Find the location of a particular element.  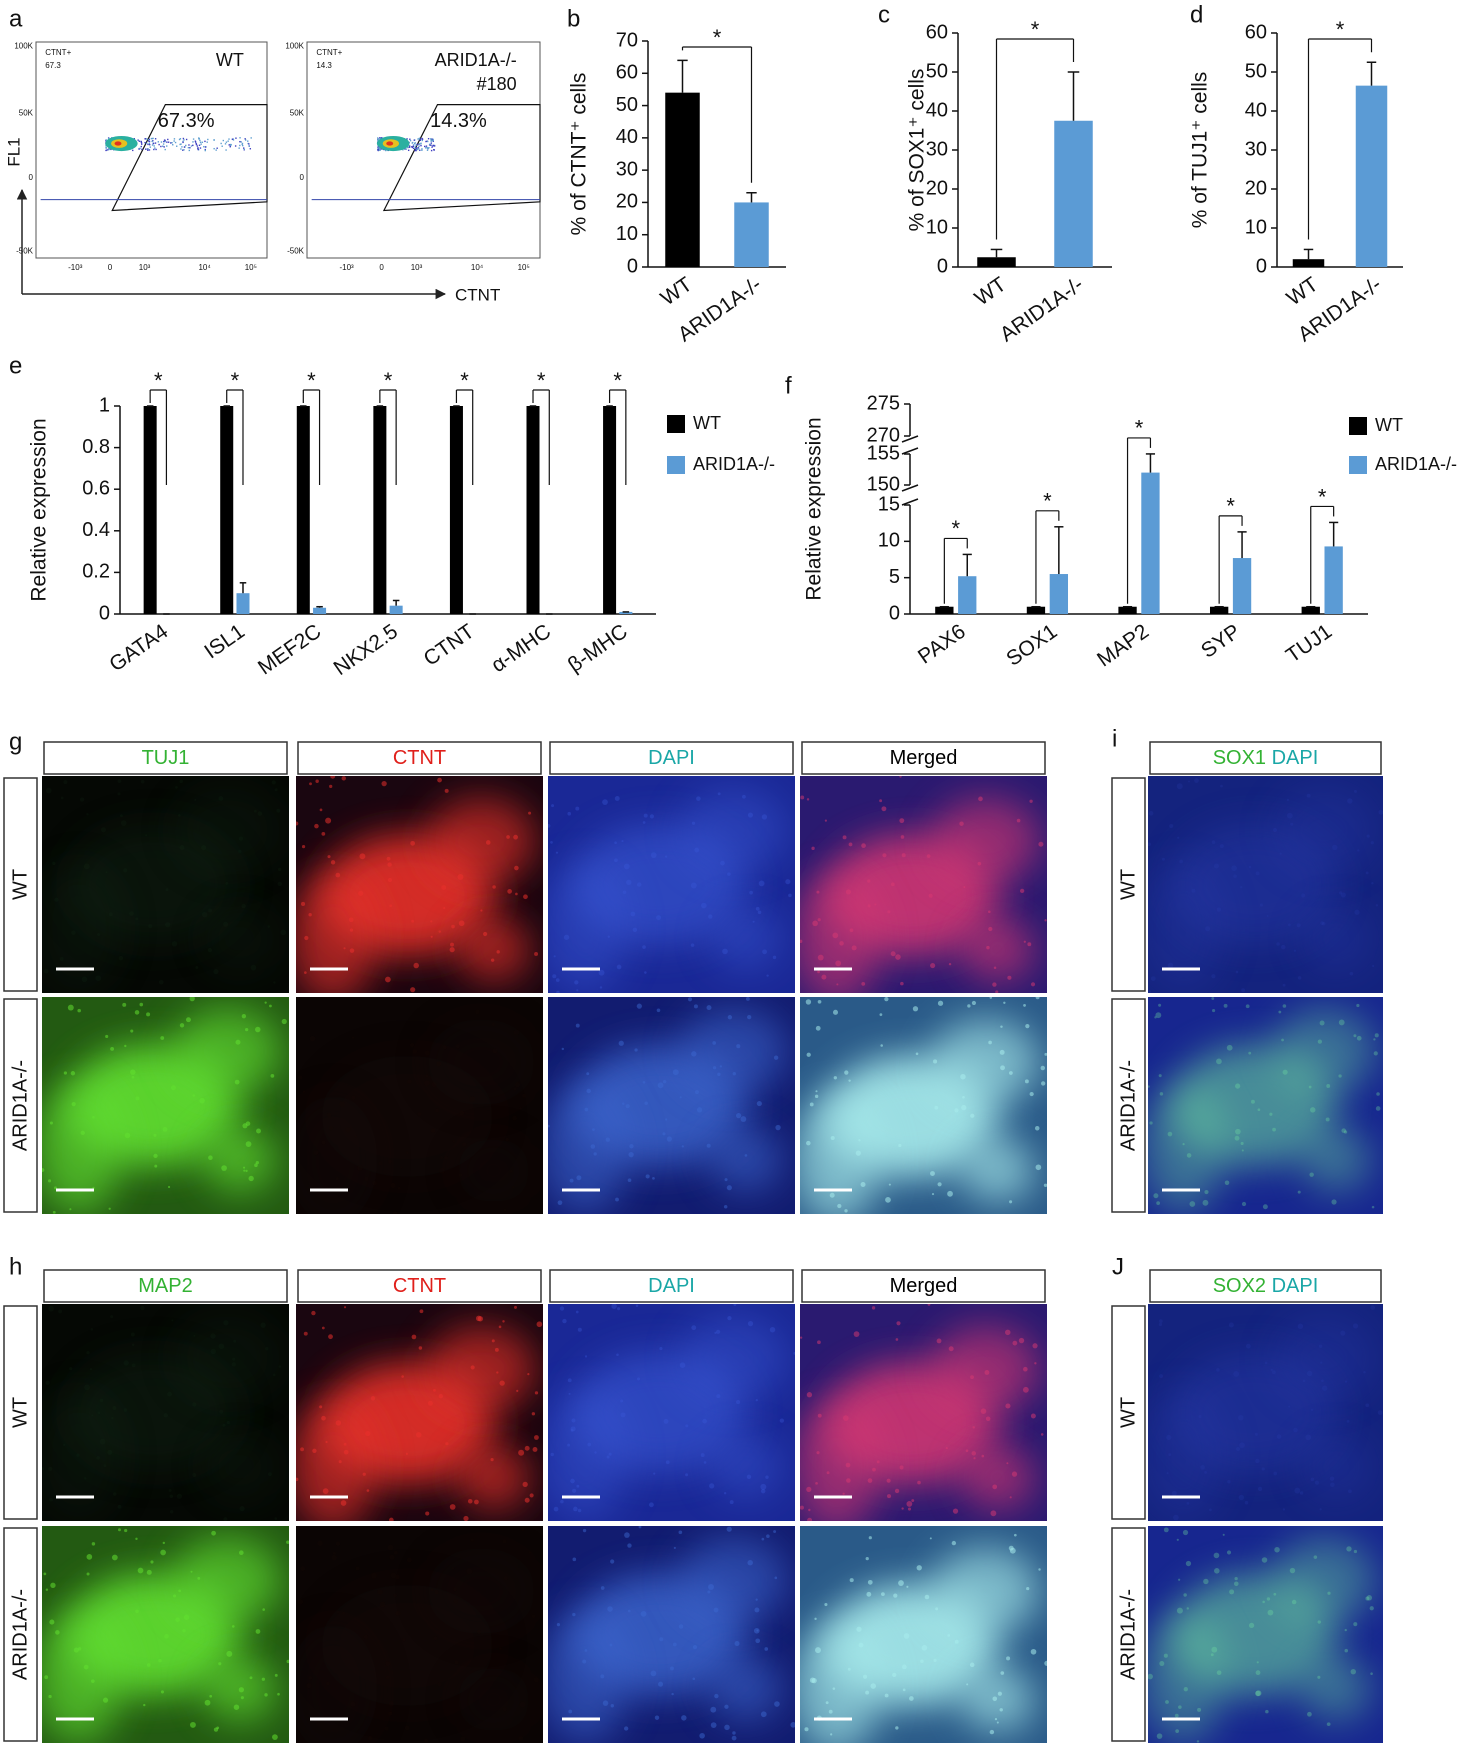

x-tick-label: WT is located at coordinates (1303, 292).